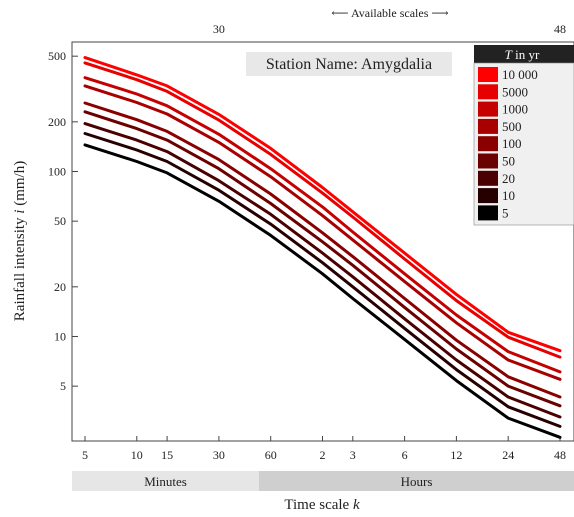 The image size is (574, 517). Describe the element at coordinates (509, 54) in the screenshot. I see `legend-title-symbol: T` at that location.